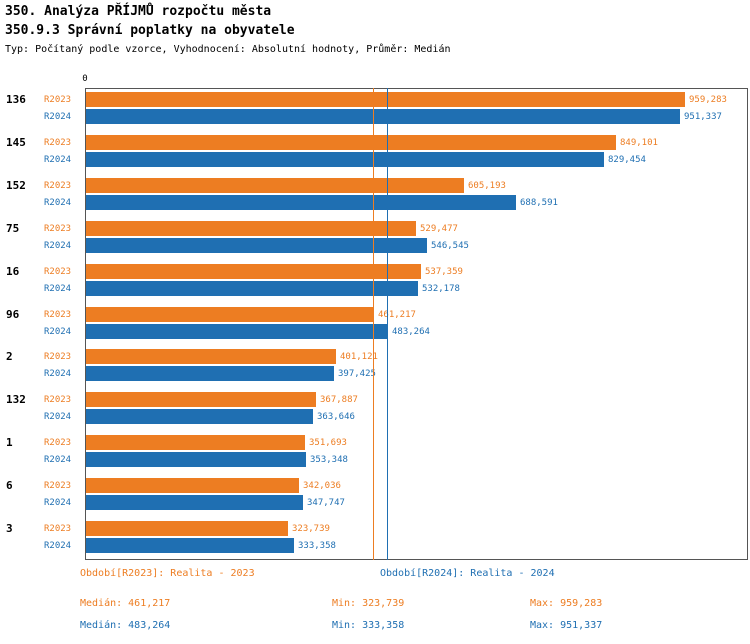 The image size is (750, 644). What do you see at coordinates (639, 142) in the screenshot?
I see `bar-value-label-r2023-145: 849,101` at bounding box center [639, 142].